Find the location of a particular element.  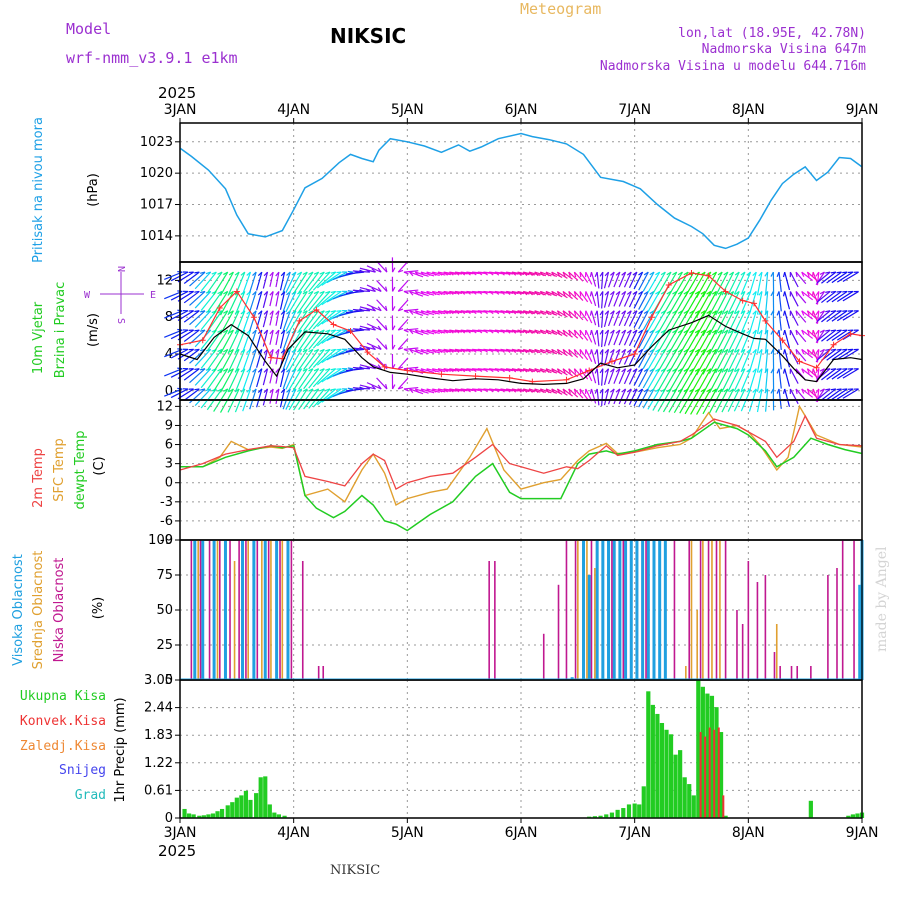

wind-title-1: 10m Vjetar is located at coordinates (38, 337).